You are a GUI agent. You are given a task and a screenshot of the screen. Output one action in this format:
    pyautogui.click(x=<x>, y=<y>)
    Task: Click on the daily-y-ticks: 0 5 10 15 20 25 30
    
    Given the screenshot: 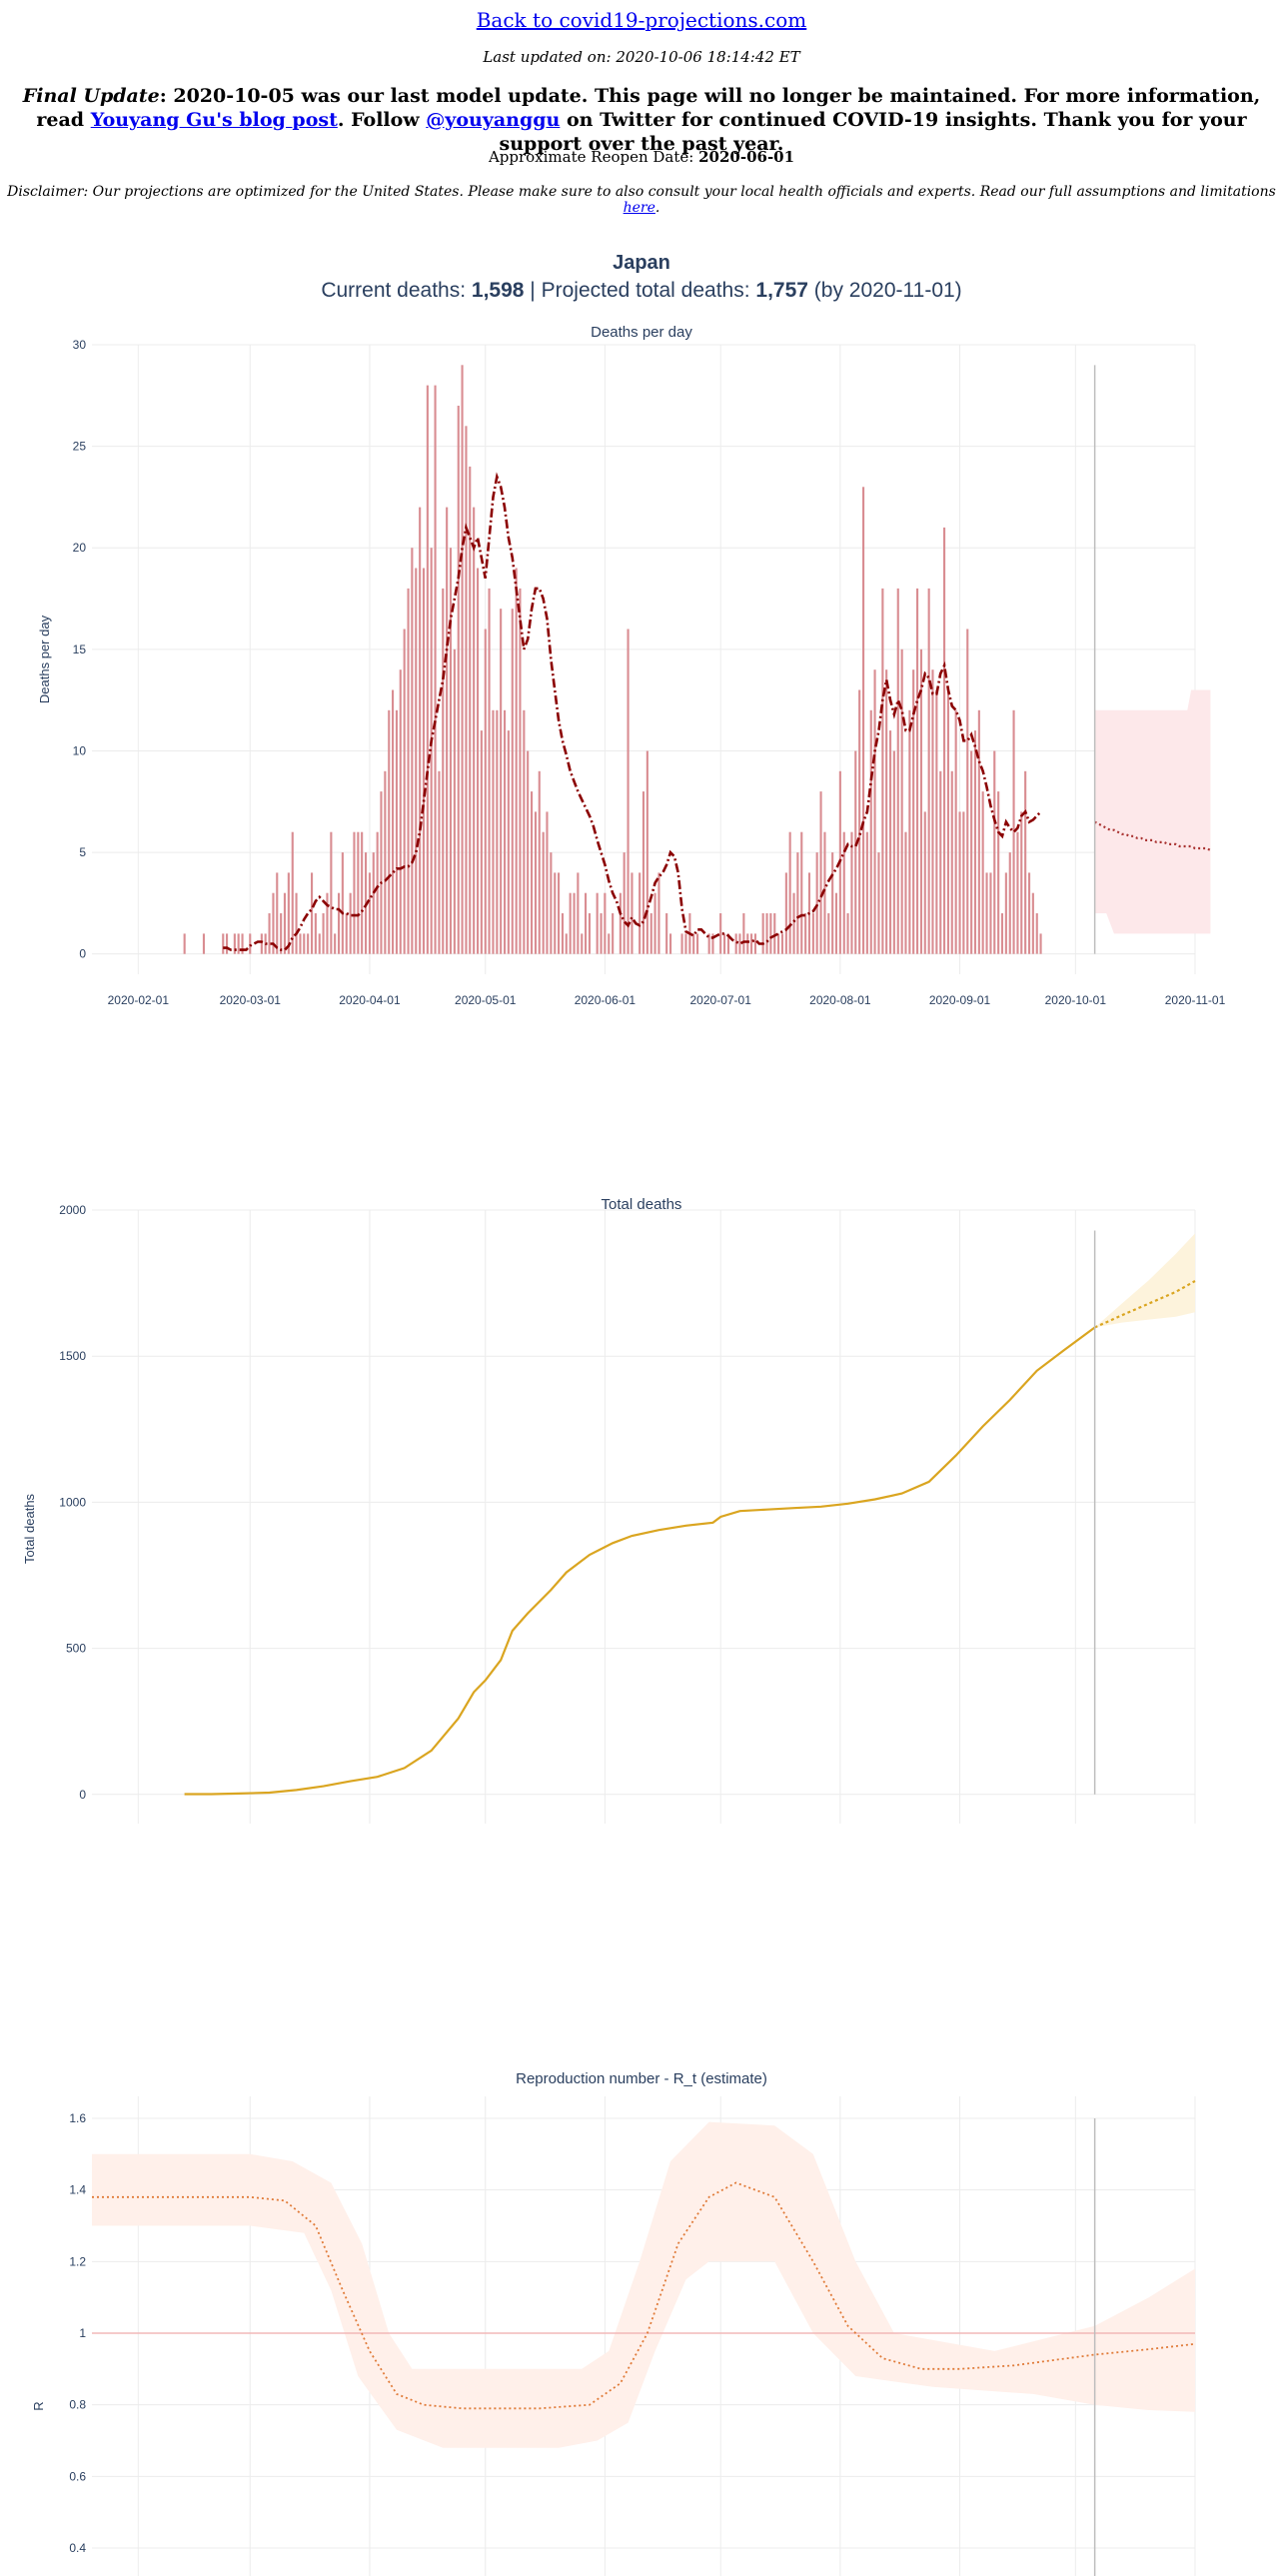 What is the action you would take?
    pyautogui.click(x=80, y=649)
    